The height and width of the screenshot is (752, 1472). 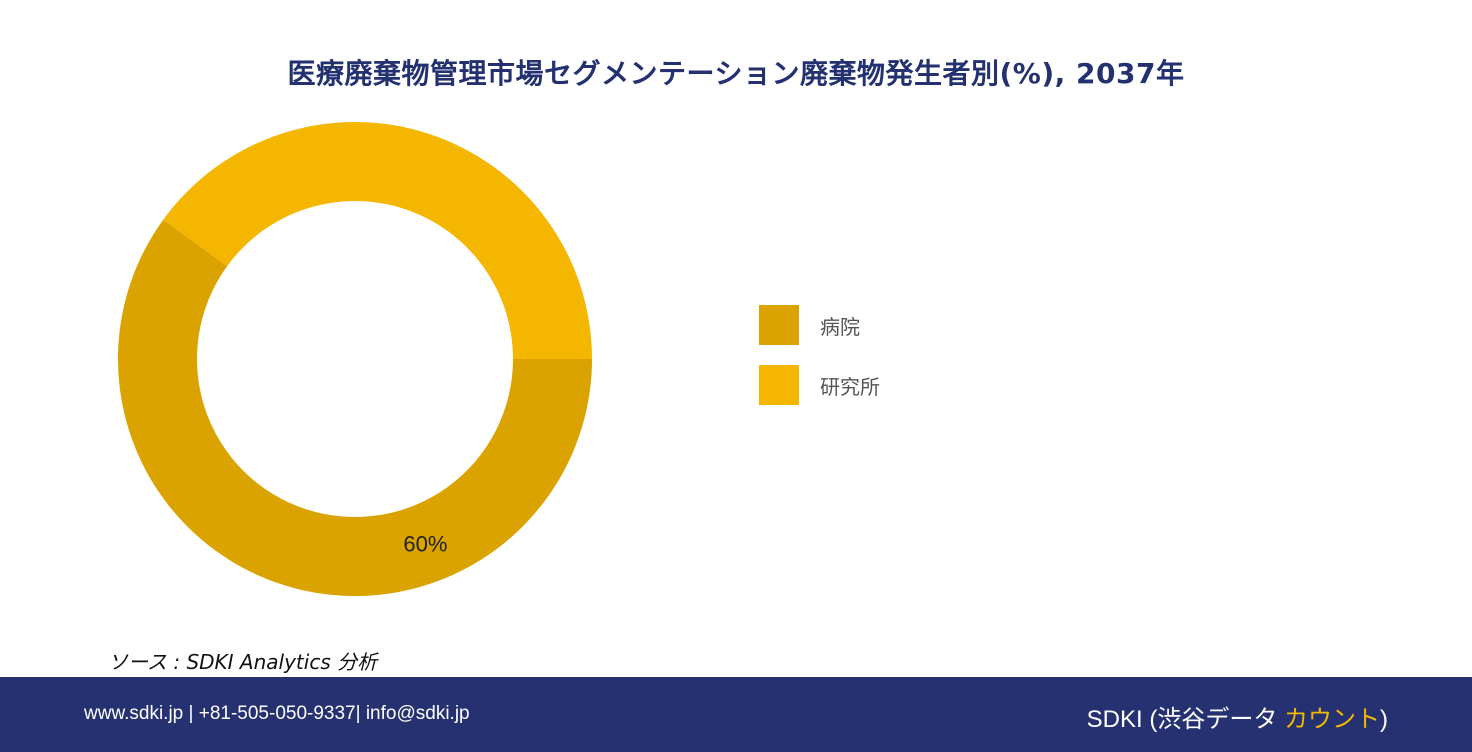 What do you see at coordinates (243, 662) in the screenshot?
I see `source-note: ソース : SDKI Analytics 分析` at bounding box center [243, 662].